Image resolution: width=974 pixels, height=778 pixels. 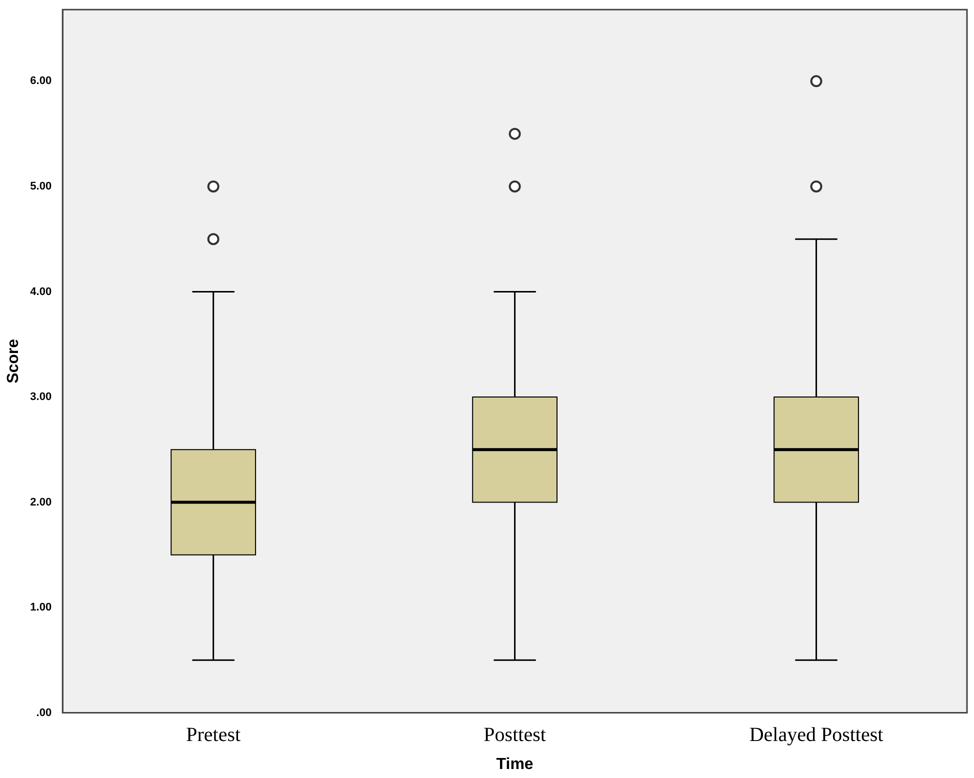 What do you see at coordinates (213, 735) in the screenshot?
I see `x-tick-label: Pretest` at bounding box center [213, 735].